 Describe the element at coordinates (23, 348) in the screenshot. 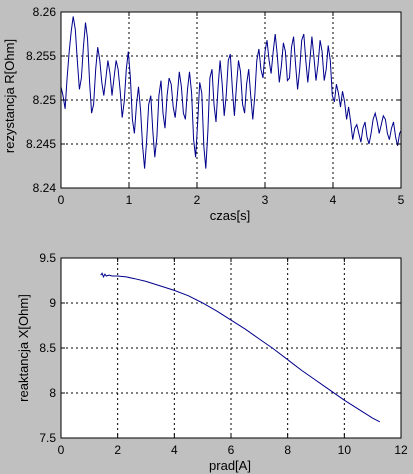

I see `reactance-y-axis-label: reaktancja X[Ohm]` at that location.